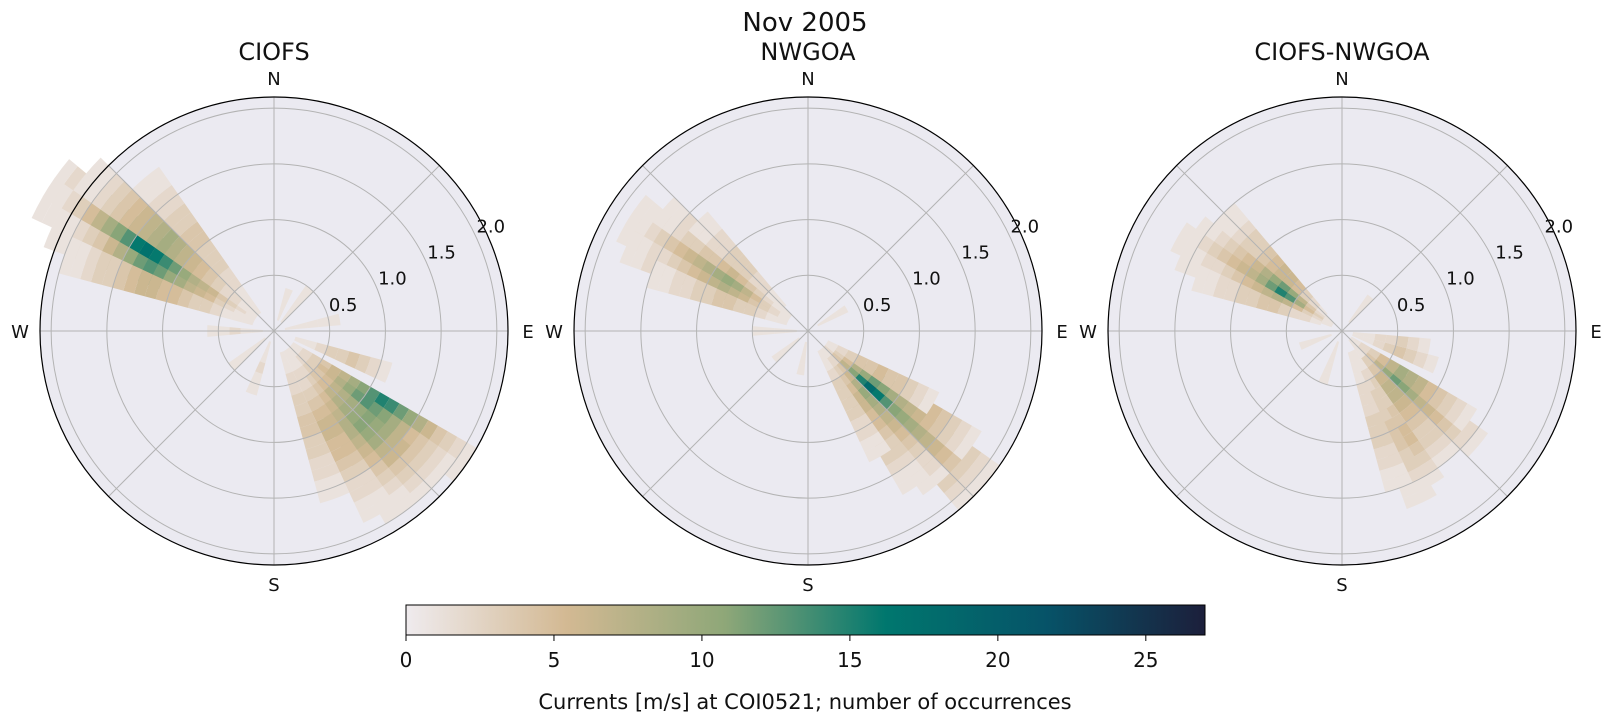  I want to click on panel-title: CIOFS-NWGOA, so click(1342, 52).